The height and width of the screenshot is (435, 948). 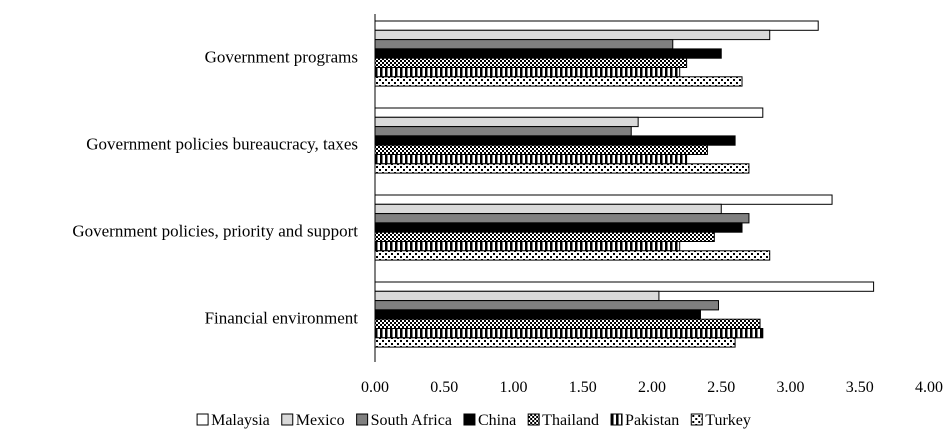 What do you see at coordinates (624, 286) in the screenshot?
I see `bar-malaysia-financial-environment` at bounding box center [624, 286].